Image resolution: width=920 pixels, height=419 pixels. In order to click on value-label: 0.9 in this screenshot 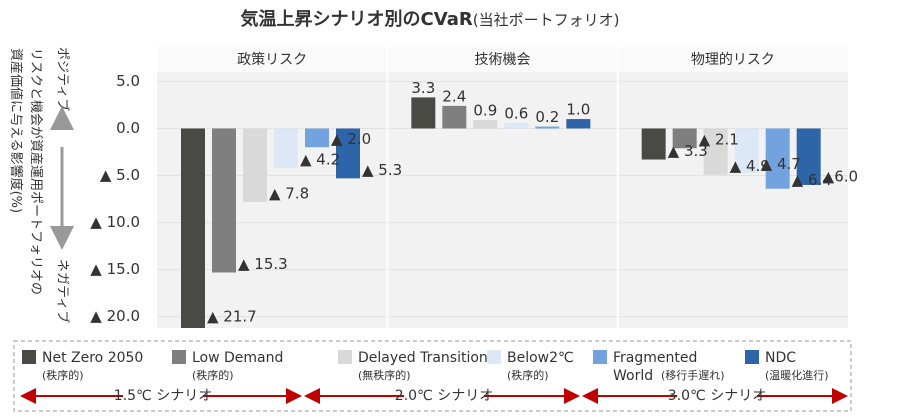, I will do `click(485, 111)`.